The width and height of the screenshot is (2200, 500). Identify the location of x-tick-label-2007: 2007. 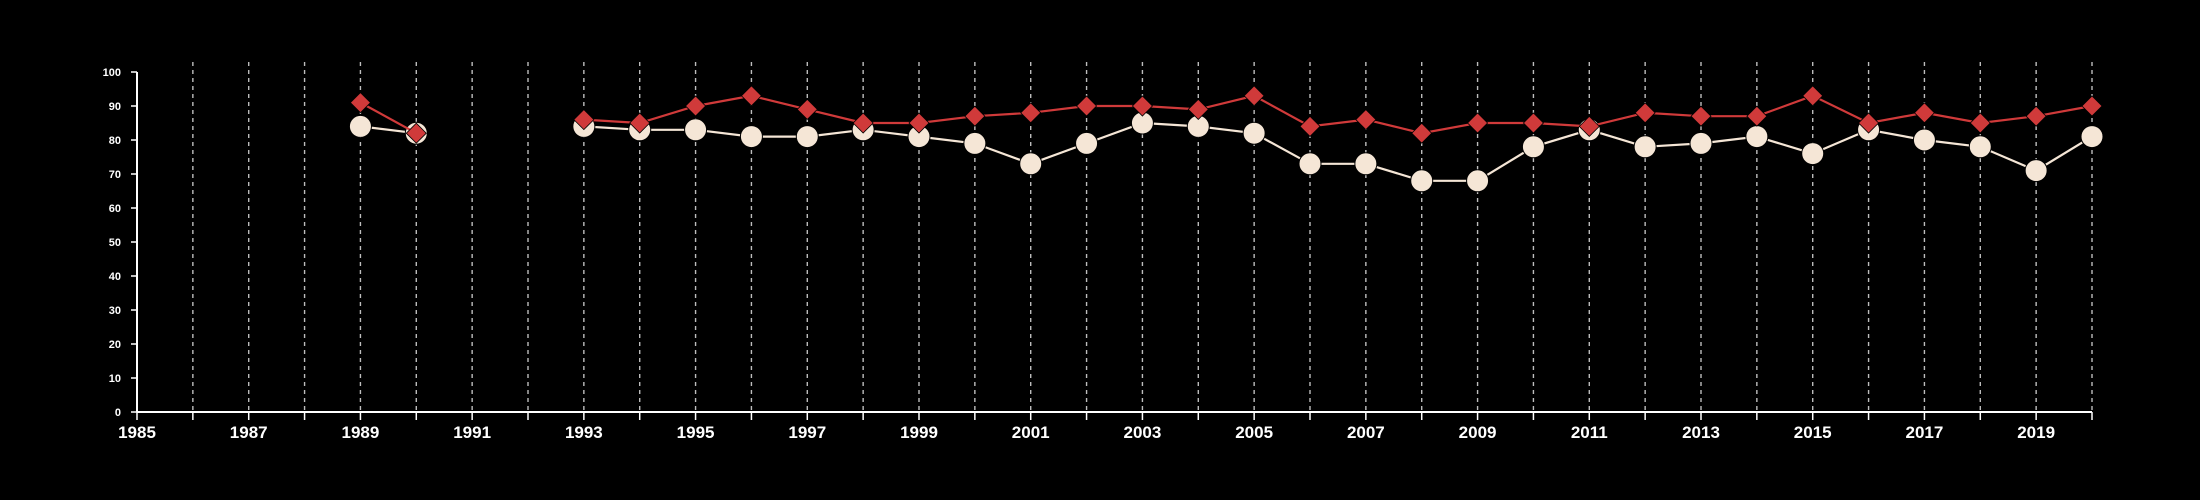
(1366, 432).